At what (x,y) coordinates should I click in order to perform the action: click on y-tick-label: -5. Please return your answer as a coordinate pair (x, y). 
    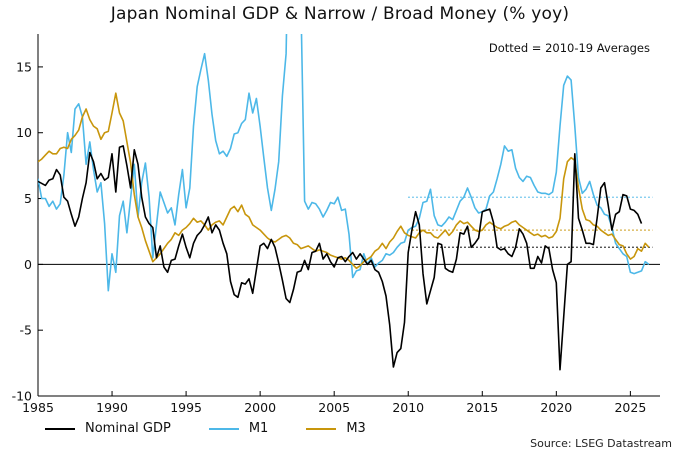
    Looking at the image, I should click on (26, 330).